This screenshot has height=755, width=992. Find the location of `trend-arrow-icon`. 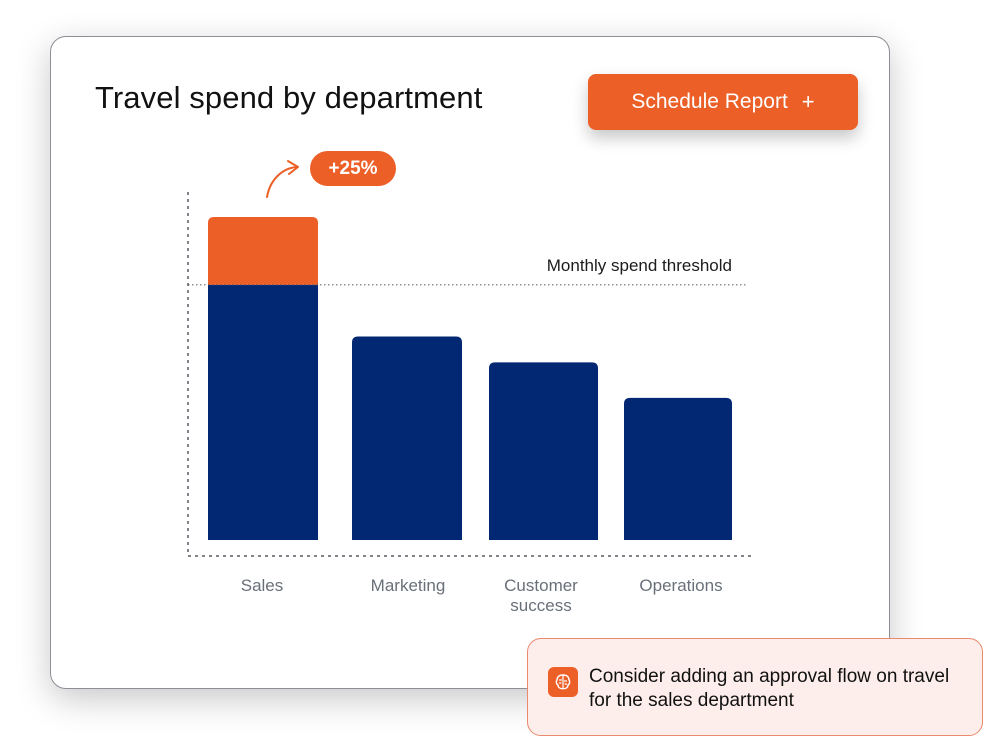

trend-arrow-icon is located at coordinates (282, 182).